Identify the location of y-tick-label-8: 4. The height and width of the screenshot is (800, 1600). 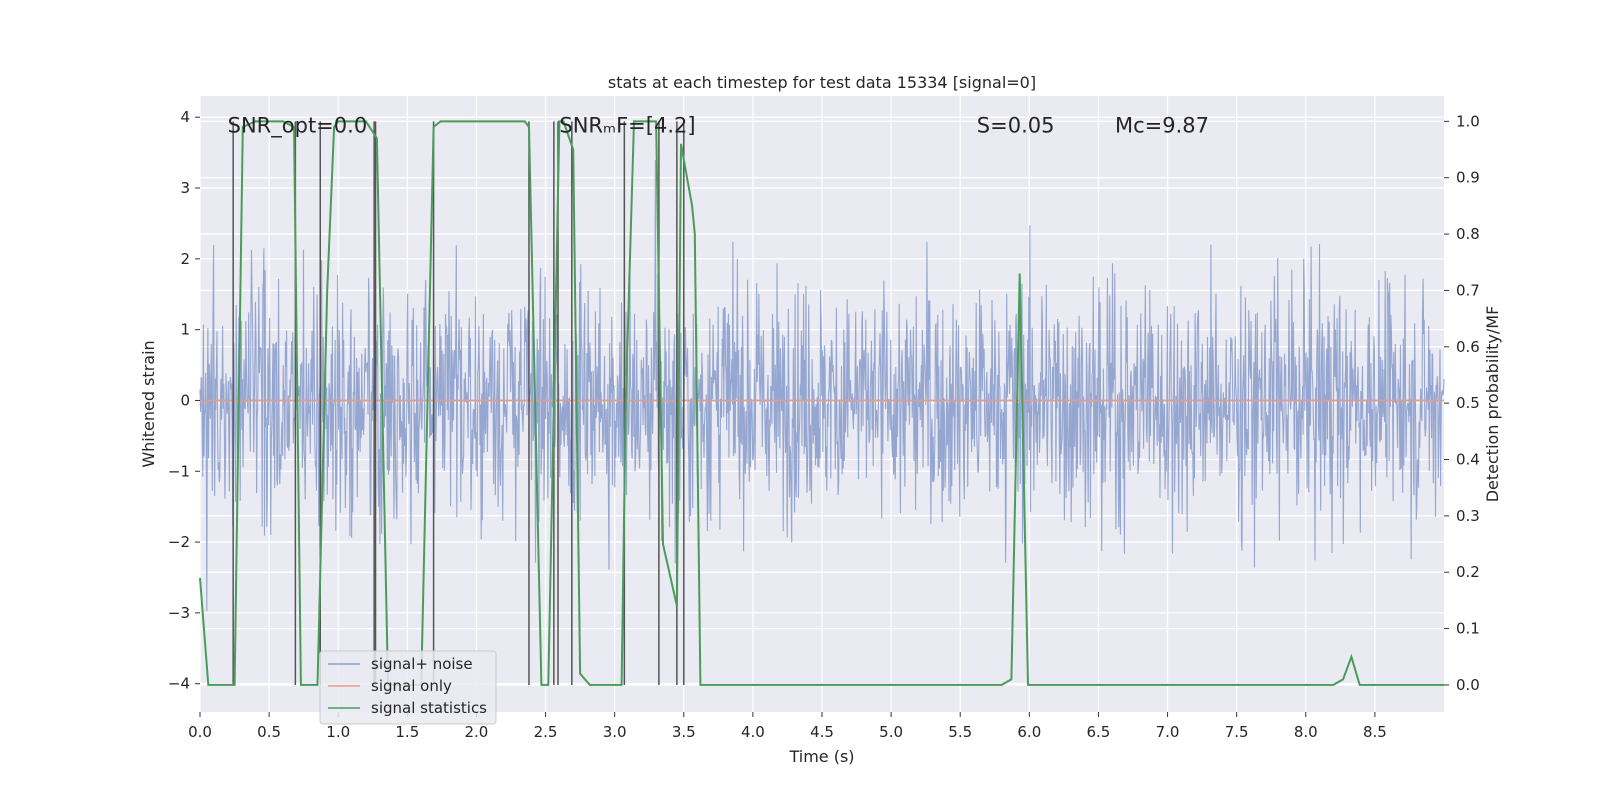
(185, 117).